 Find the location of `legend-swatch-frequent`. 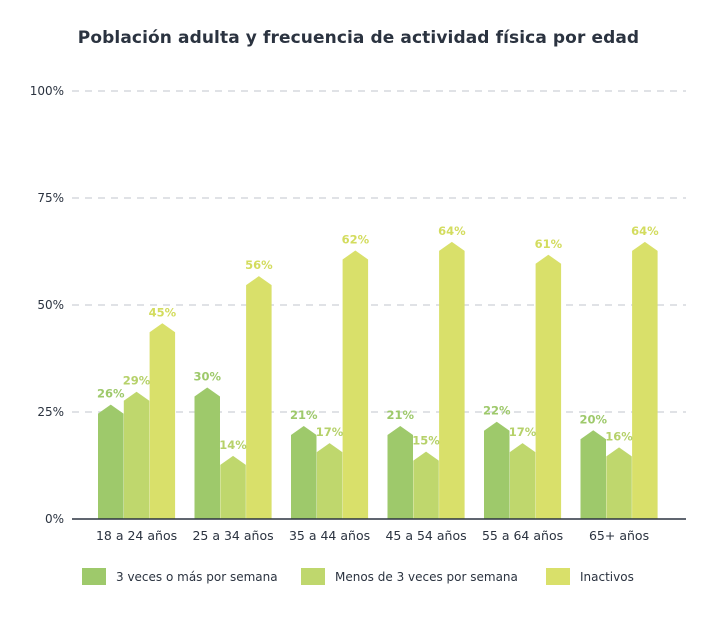

legend-swatch-frequent is located at coordinates (94, 576).